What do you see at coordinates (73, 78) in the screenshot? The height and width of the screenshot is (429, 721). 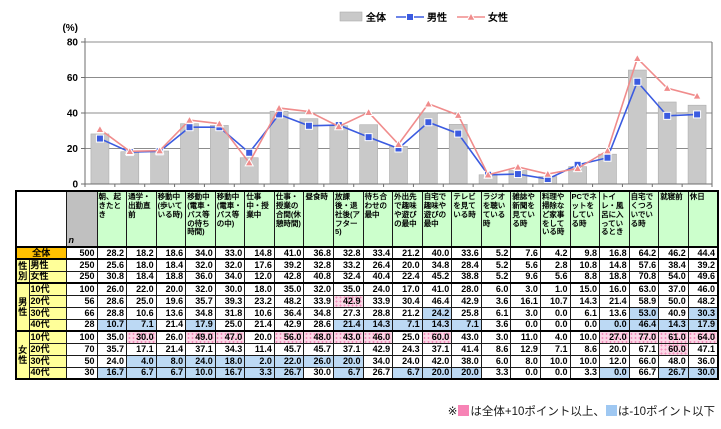 I see `y-tick-label: 60` at bounding box center [73, 78].